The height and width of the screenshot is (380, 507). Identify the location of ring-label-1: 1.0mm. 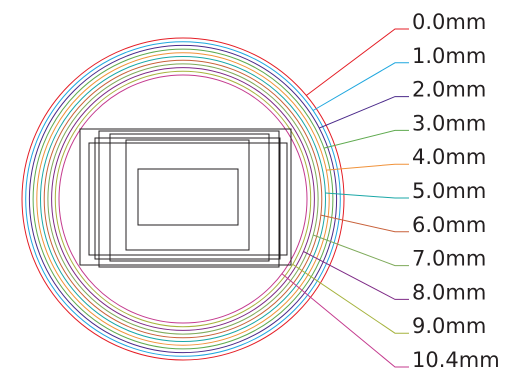
(449, 56).